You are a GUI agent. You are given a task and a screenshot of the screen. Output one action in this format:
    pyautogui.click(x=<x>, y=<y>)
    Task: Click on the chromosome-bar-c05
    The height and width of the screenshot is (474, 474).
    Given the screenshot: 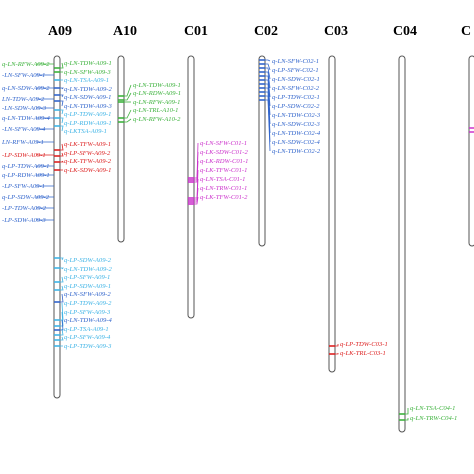 What is the action you would take?
    pyautogui.click(x=471, y=151)
    